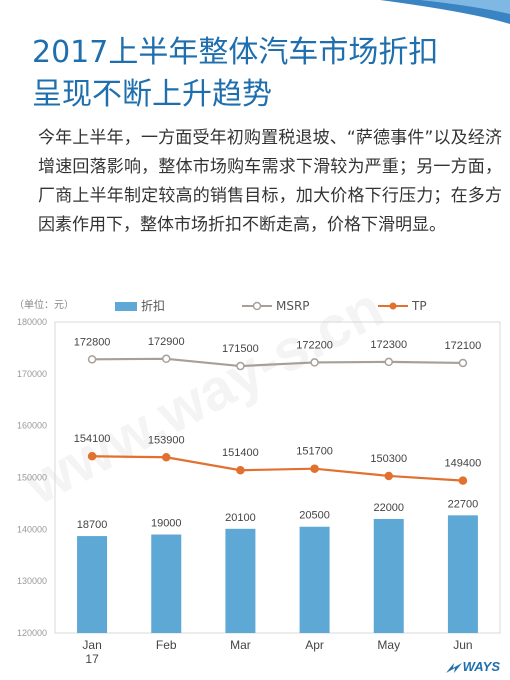 This screenshot has height=680, width=510. Describe the element at coordinates (92, 439) in the screenshot. I see `tp-data-label: 154100` at that location.